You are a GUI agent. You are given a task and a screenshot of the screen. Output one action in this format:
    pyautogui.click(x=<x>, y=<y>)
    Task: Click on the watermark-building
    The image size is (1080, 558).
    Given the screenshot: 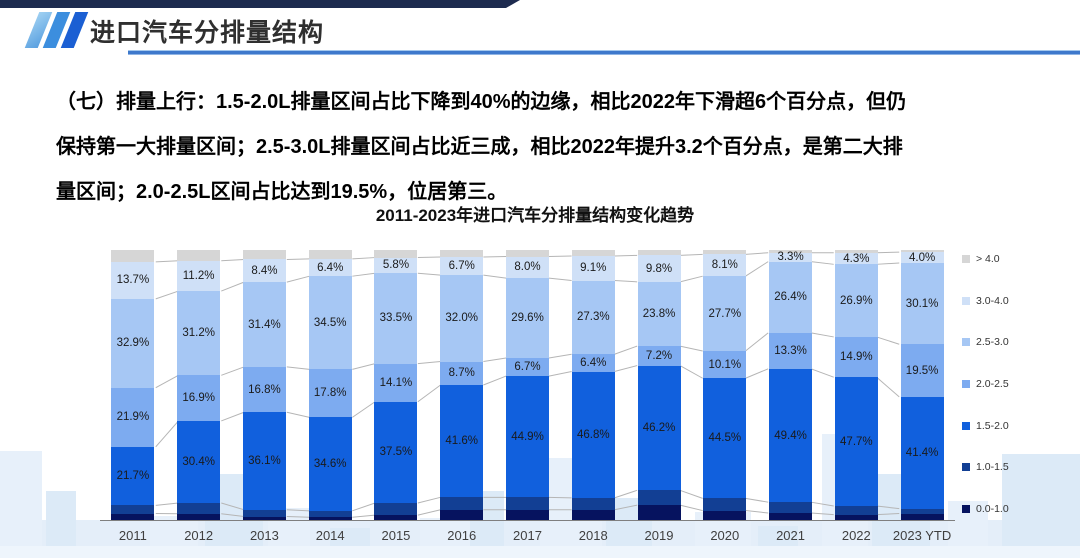 What is the action you would take?
    pyautogui.click(x=778, y=536)
    